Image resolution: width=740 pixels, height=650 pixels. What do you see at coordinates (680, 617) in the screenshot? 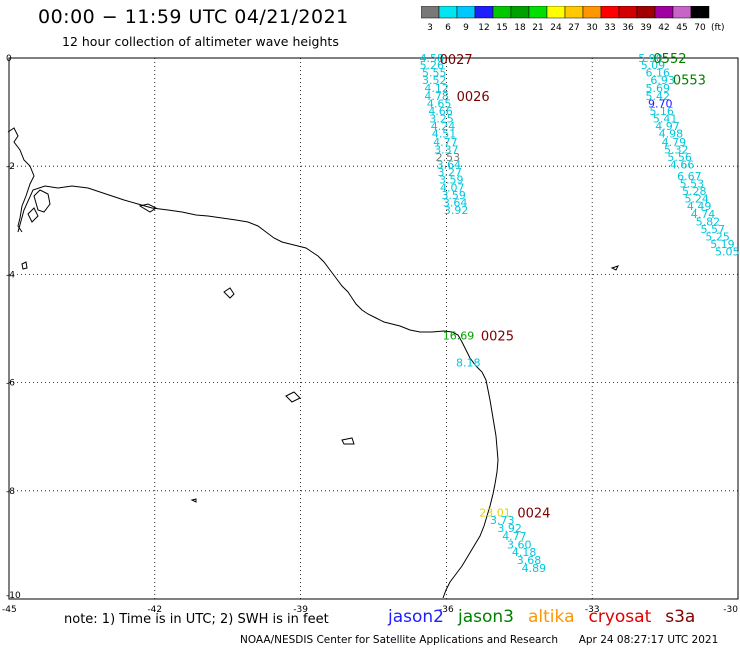
I see `legend-s3a: s3a` at bounding box center [680, 617].